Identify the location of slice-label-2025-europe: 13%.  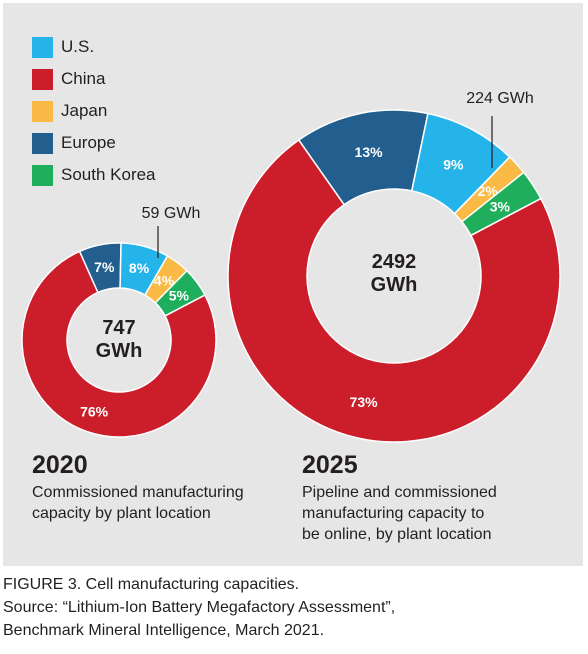
(369, 152).